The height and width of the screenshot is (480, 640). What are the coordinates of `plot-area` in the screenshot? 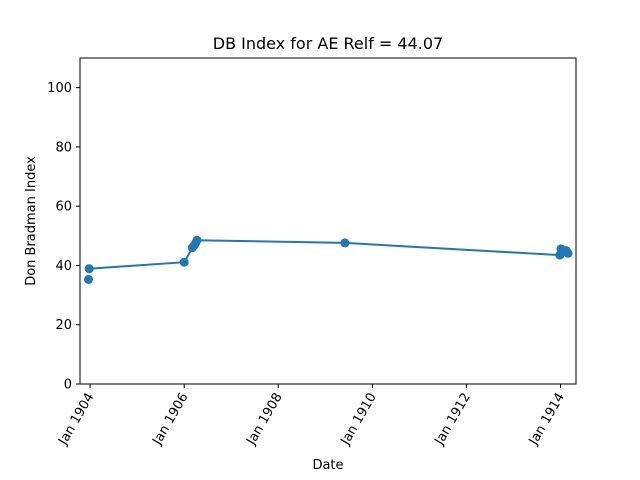 It's located at (328, 259).